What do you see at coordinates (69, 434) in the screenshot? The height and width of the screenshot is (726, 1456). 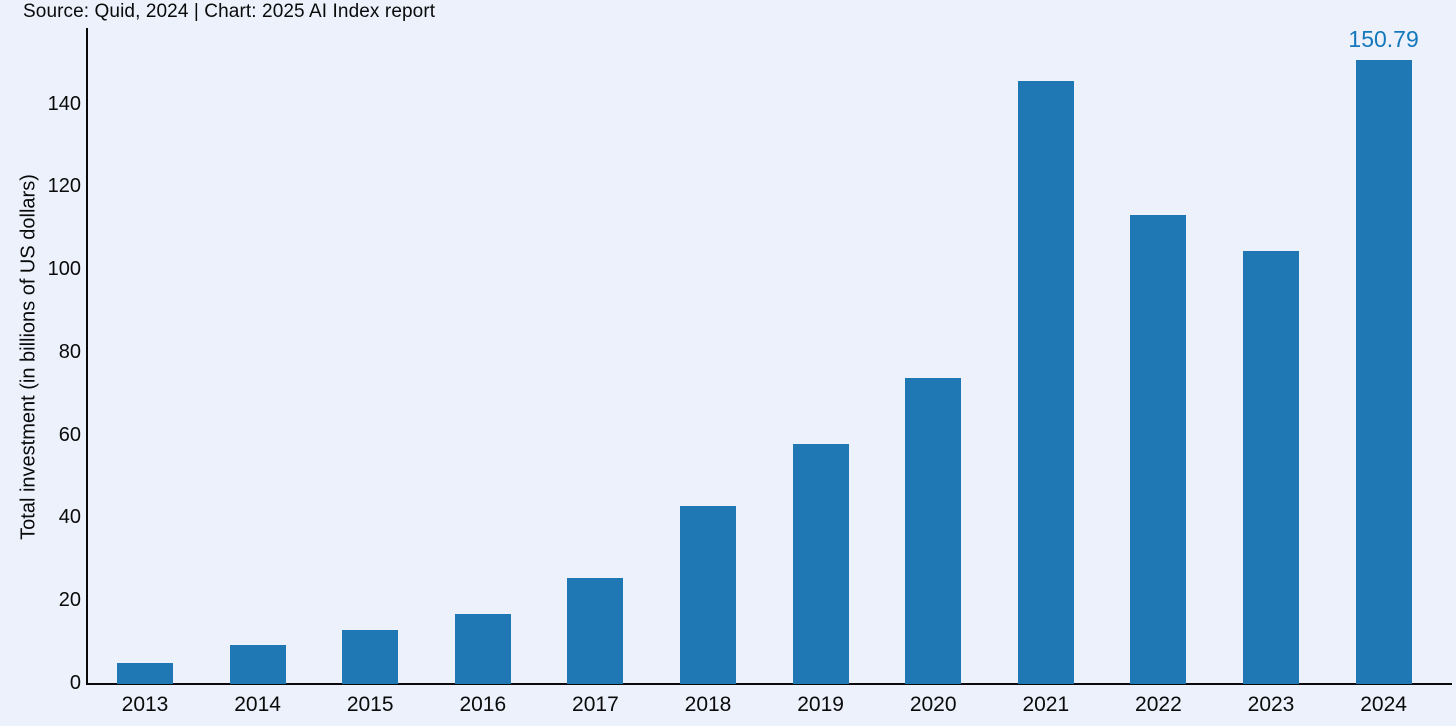 I see `y-tick-label: 60` at bounding box center [69, 434].